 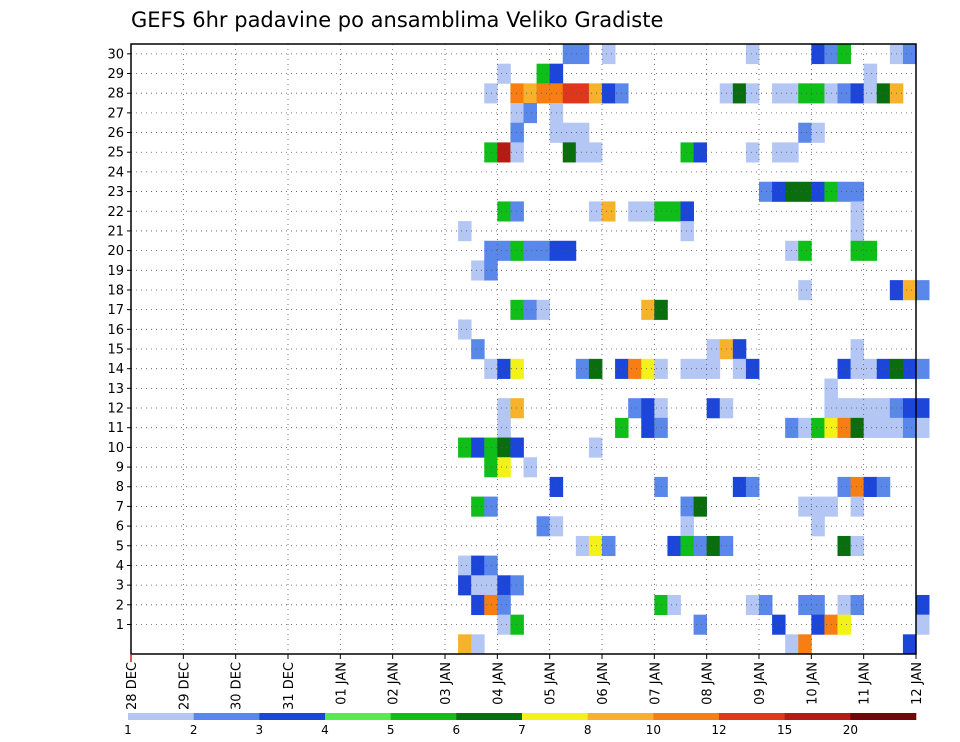 What do you see at coordinates (120, 487) in the screenshot?
I see `y-tick-label-8: 8` at bounding box center [120, 487].